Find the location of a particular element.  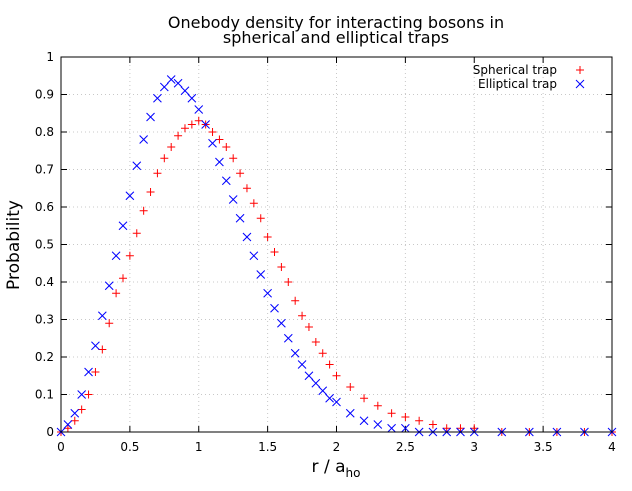

y-tick-label: 0.8 is located at coordinates (44, 132).